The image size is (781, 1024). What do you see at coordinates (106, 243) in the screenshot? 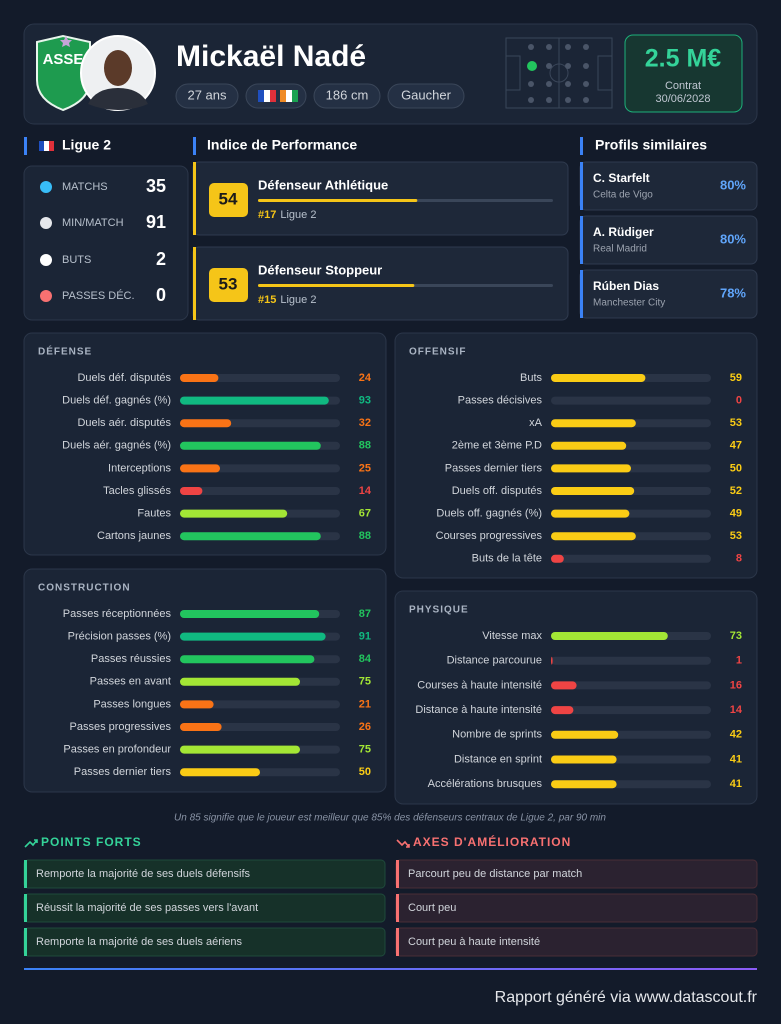
I see `stats-card` at bounding box center [106, 243].